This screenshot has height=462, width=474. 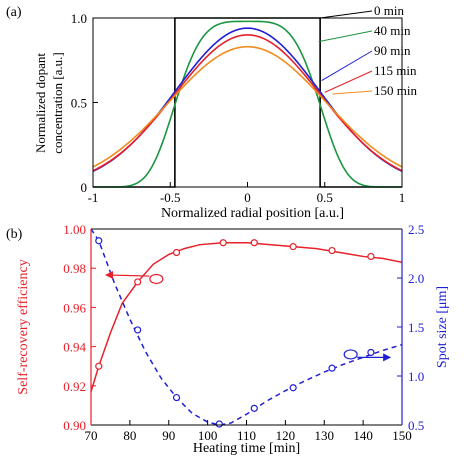 I want to click on legend-label-150-min: 150 min, so click(x=395, y=90).